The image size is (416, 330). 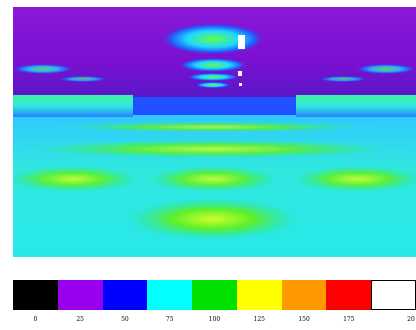 I want to click on color-scale-bar, so click(x=214, y=295).